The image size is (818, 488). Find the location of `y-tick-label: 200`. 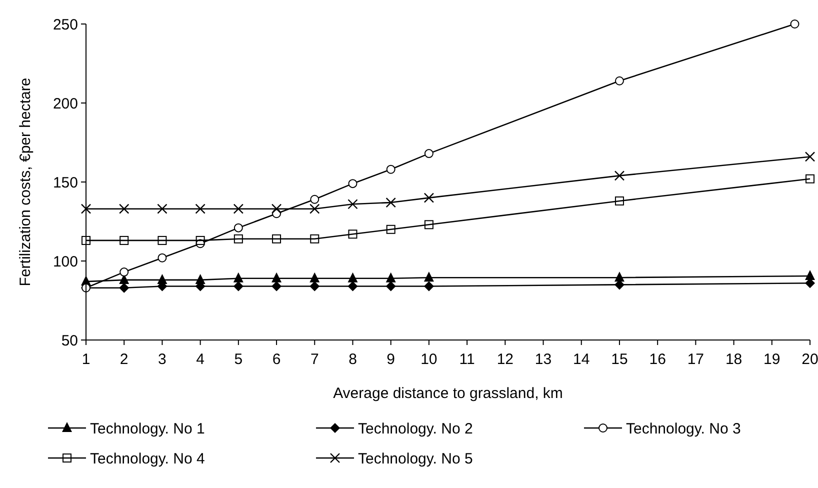

y-tick-label: 200 is located at coordinates (65, 103).